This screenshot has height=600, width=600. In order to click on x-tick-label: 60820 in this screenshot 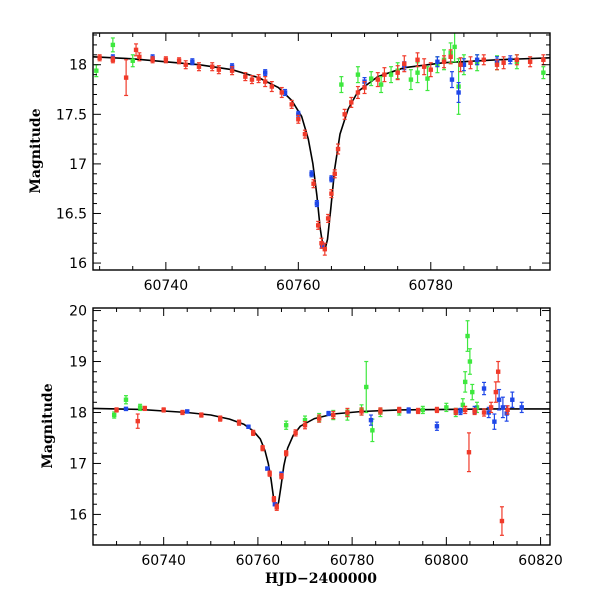, I will do `click(540, 561)`.